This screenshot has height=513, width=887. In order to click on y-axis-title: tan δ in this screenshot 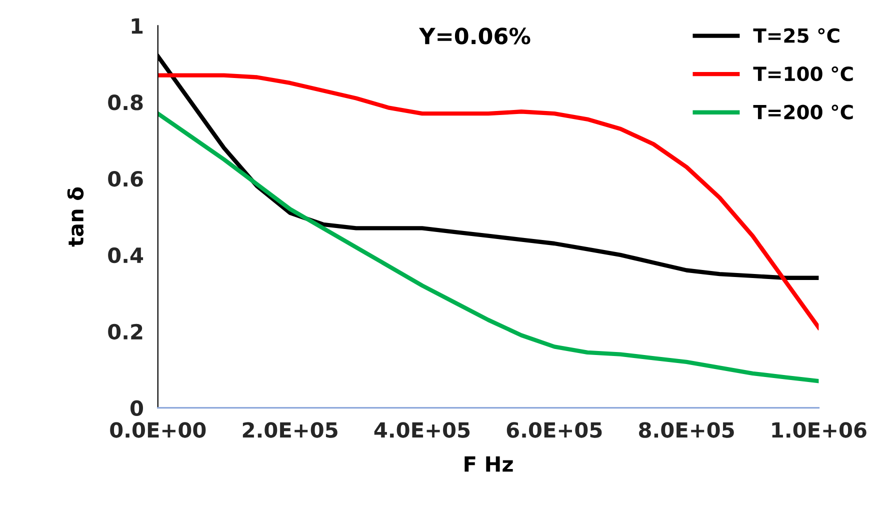, I will do `click(75, 217)`.